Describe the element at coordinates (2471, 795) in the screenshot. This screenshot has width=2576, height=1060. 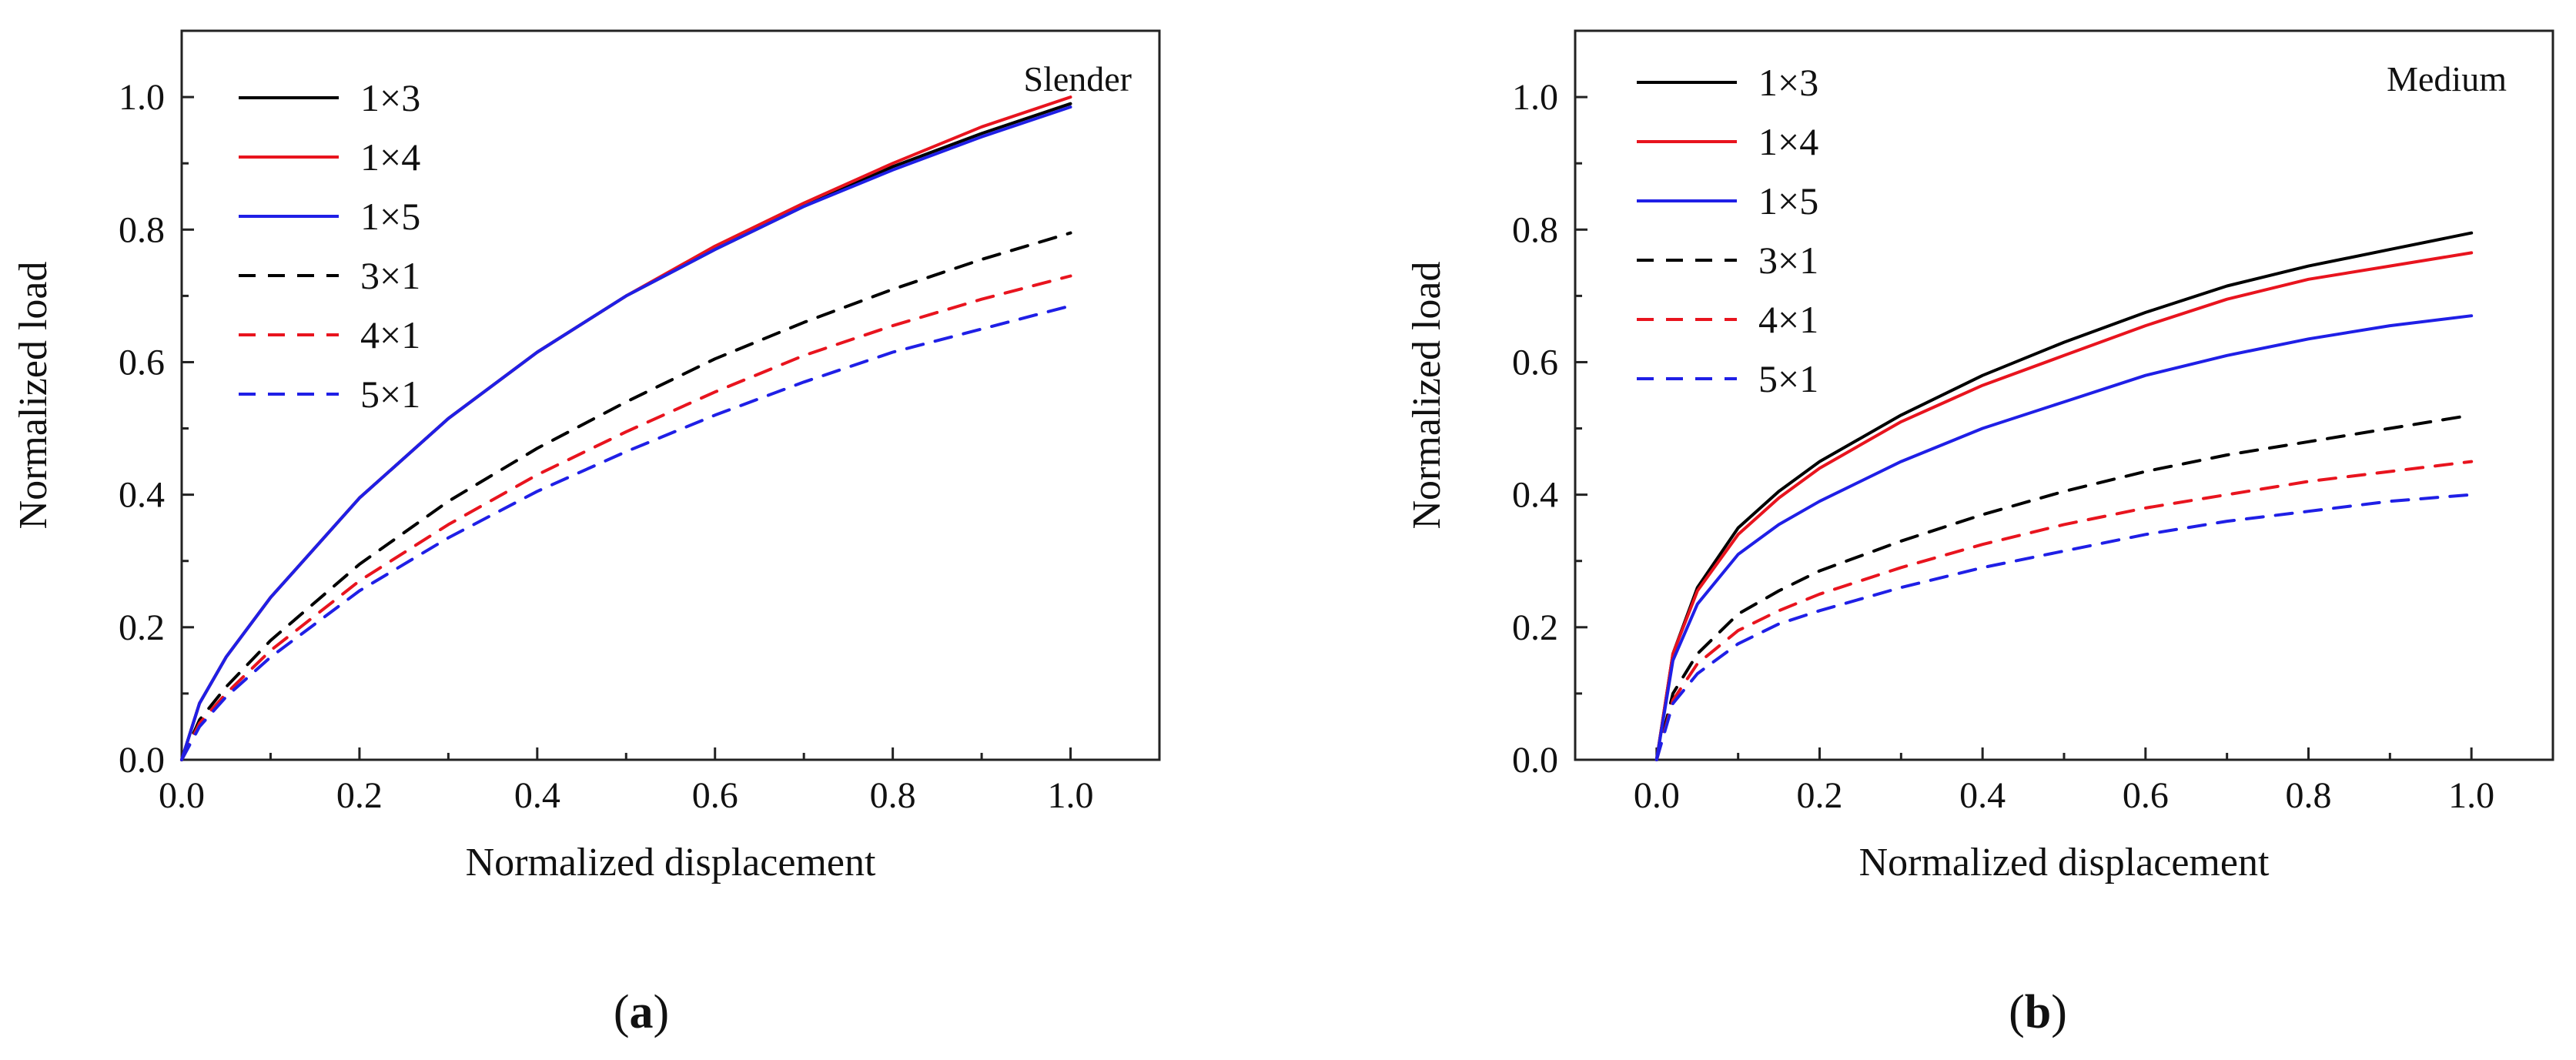
I see `panel-b-x-tick-label: 1.0` at that location.